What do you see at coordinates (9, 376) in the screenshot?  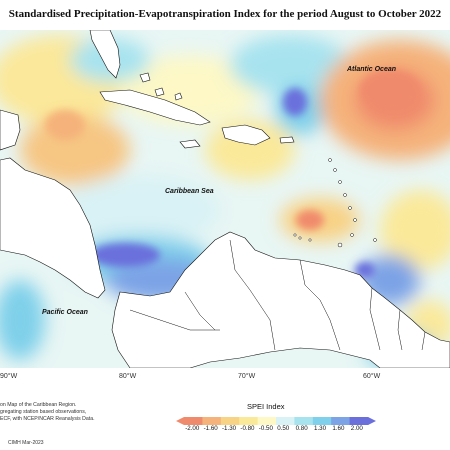 I see `lon-tick-90w: 90°W` at bounding box center [9, 376].